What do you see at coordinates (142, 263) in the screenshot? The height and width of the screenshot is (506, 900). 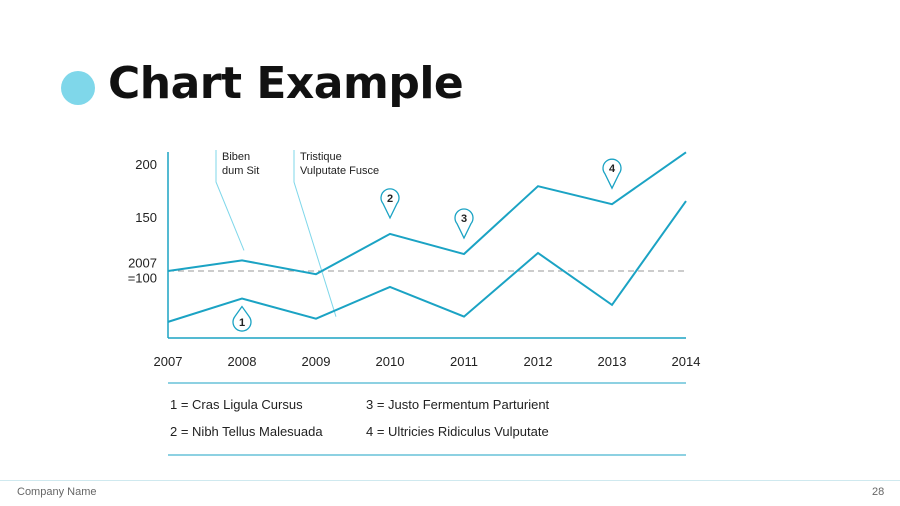 I see `y-tick-label: 2007` at bounding box center [142, 263].